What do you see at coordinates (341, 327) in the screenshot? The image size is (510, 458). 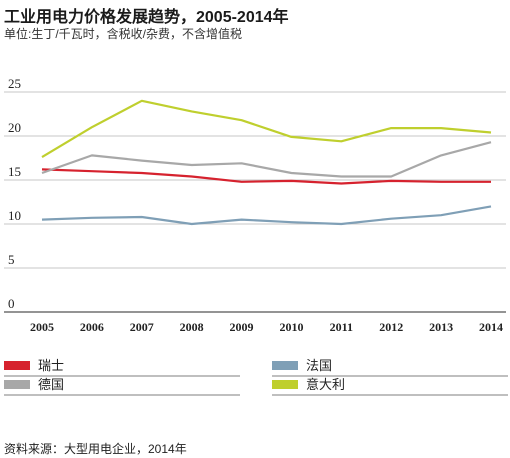 I see `x-tick-label: 2011` at bounding box center [341, 327].